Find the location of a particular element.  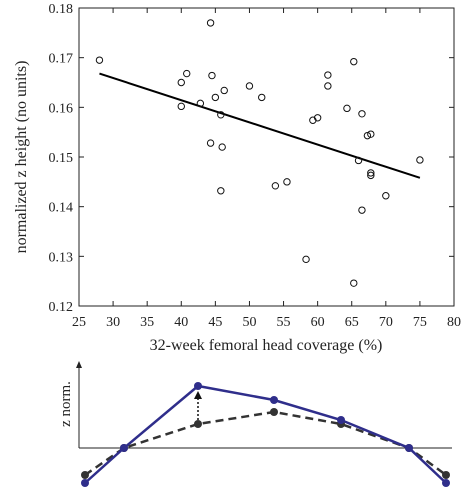

y-tick-label: 0.13 is located at coordinates (61, 257).